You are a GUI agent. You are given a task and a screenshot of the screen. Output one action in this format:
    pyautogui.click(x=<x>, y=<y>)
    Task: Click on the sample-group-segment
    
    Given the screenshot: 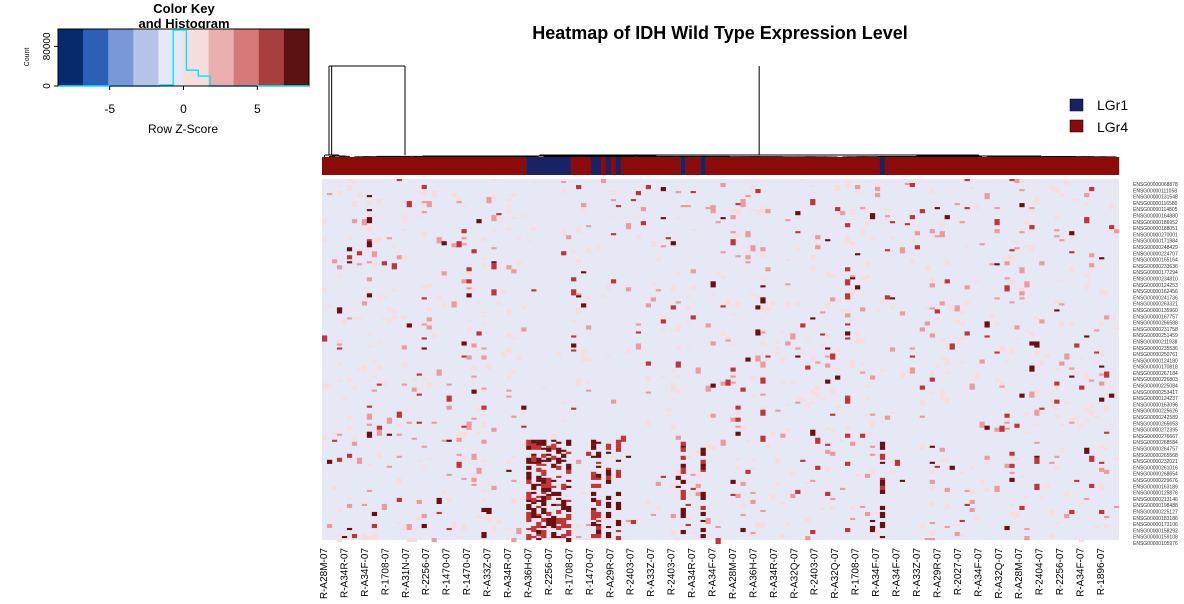 What is the action you would take?
    pyautogui.click(x=549, y=166)
    